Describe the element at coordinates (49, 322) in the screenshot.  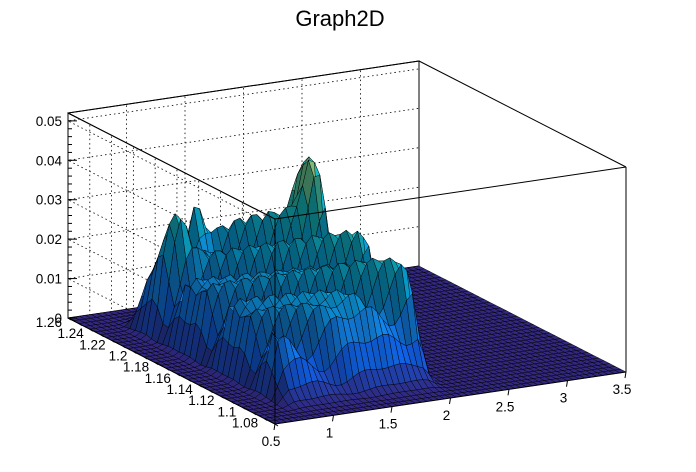
I see `y-tick-label: 1.26` at that location.